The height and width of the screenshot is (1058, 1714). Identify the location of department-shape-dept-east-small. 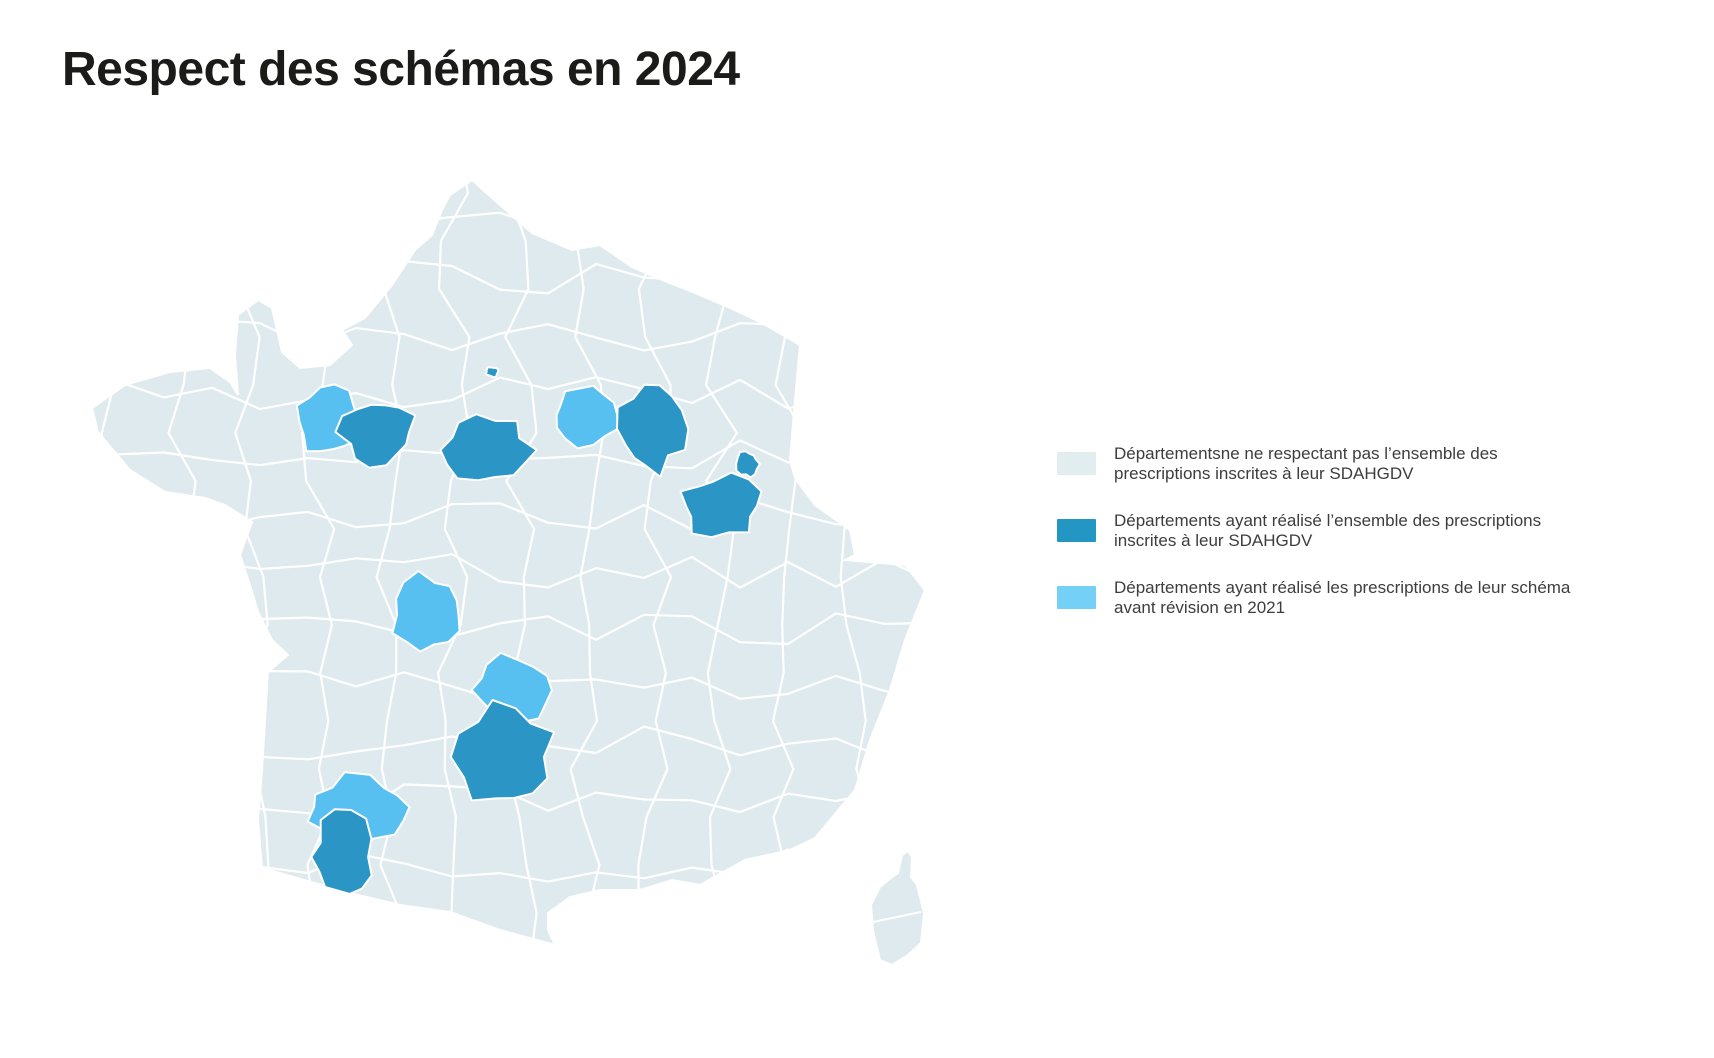
(748, 464).